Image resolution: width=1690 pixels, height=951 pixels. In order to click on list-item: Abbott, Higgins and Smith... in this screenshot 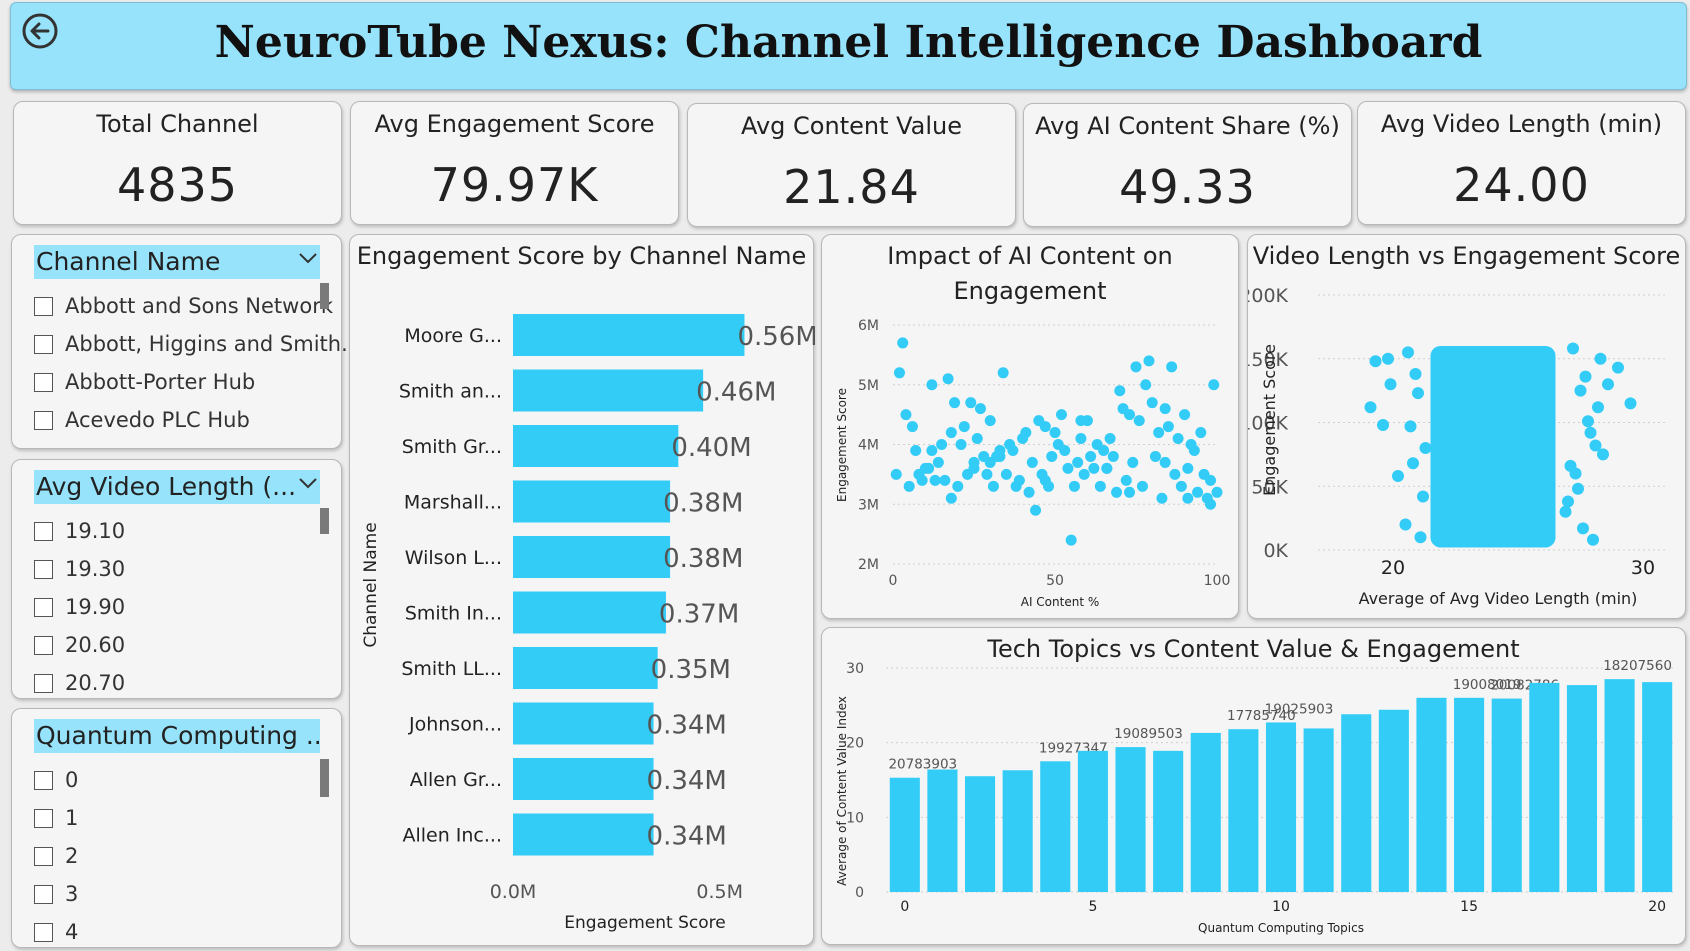, I will do `click(197, 344)`.